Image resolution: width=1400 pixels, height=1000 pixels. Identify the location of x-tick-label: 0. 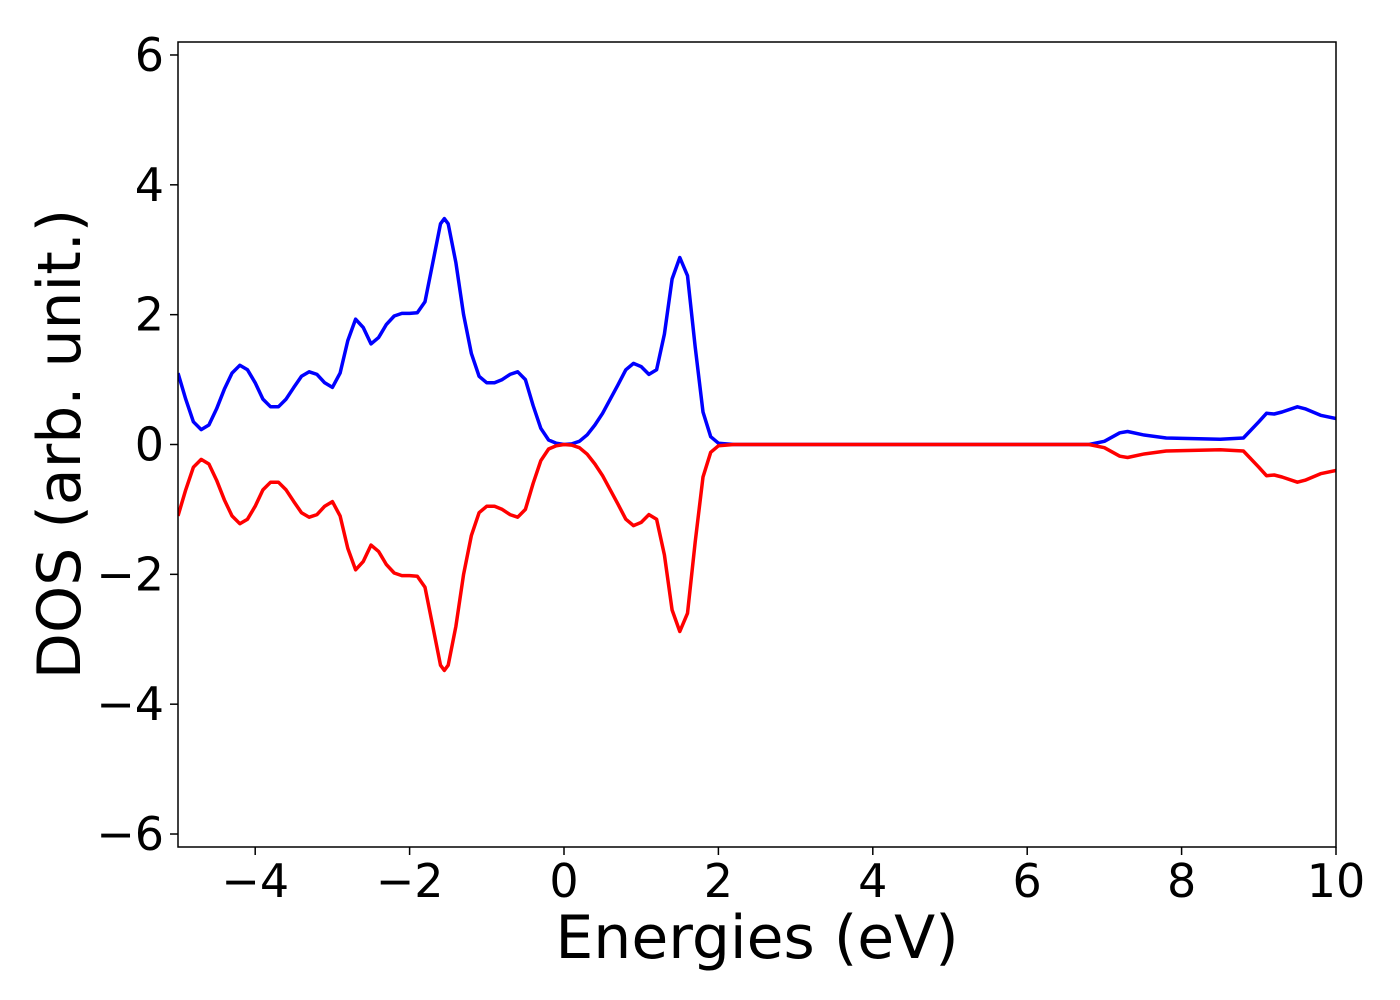
(563, 881).